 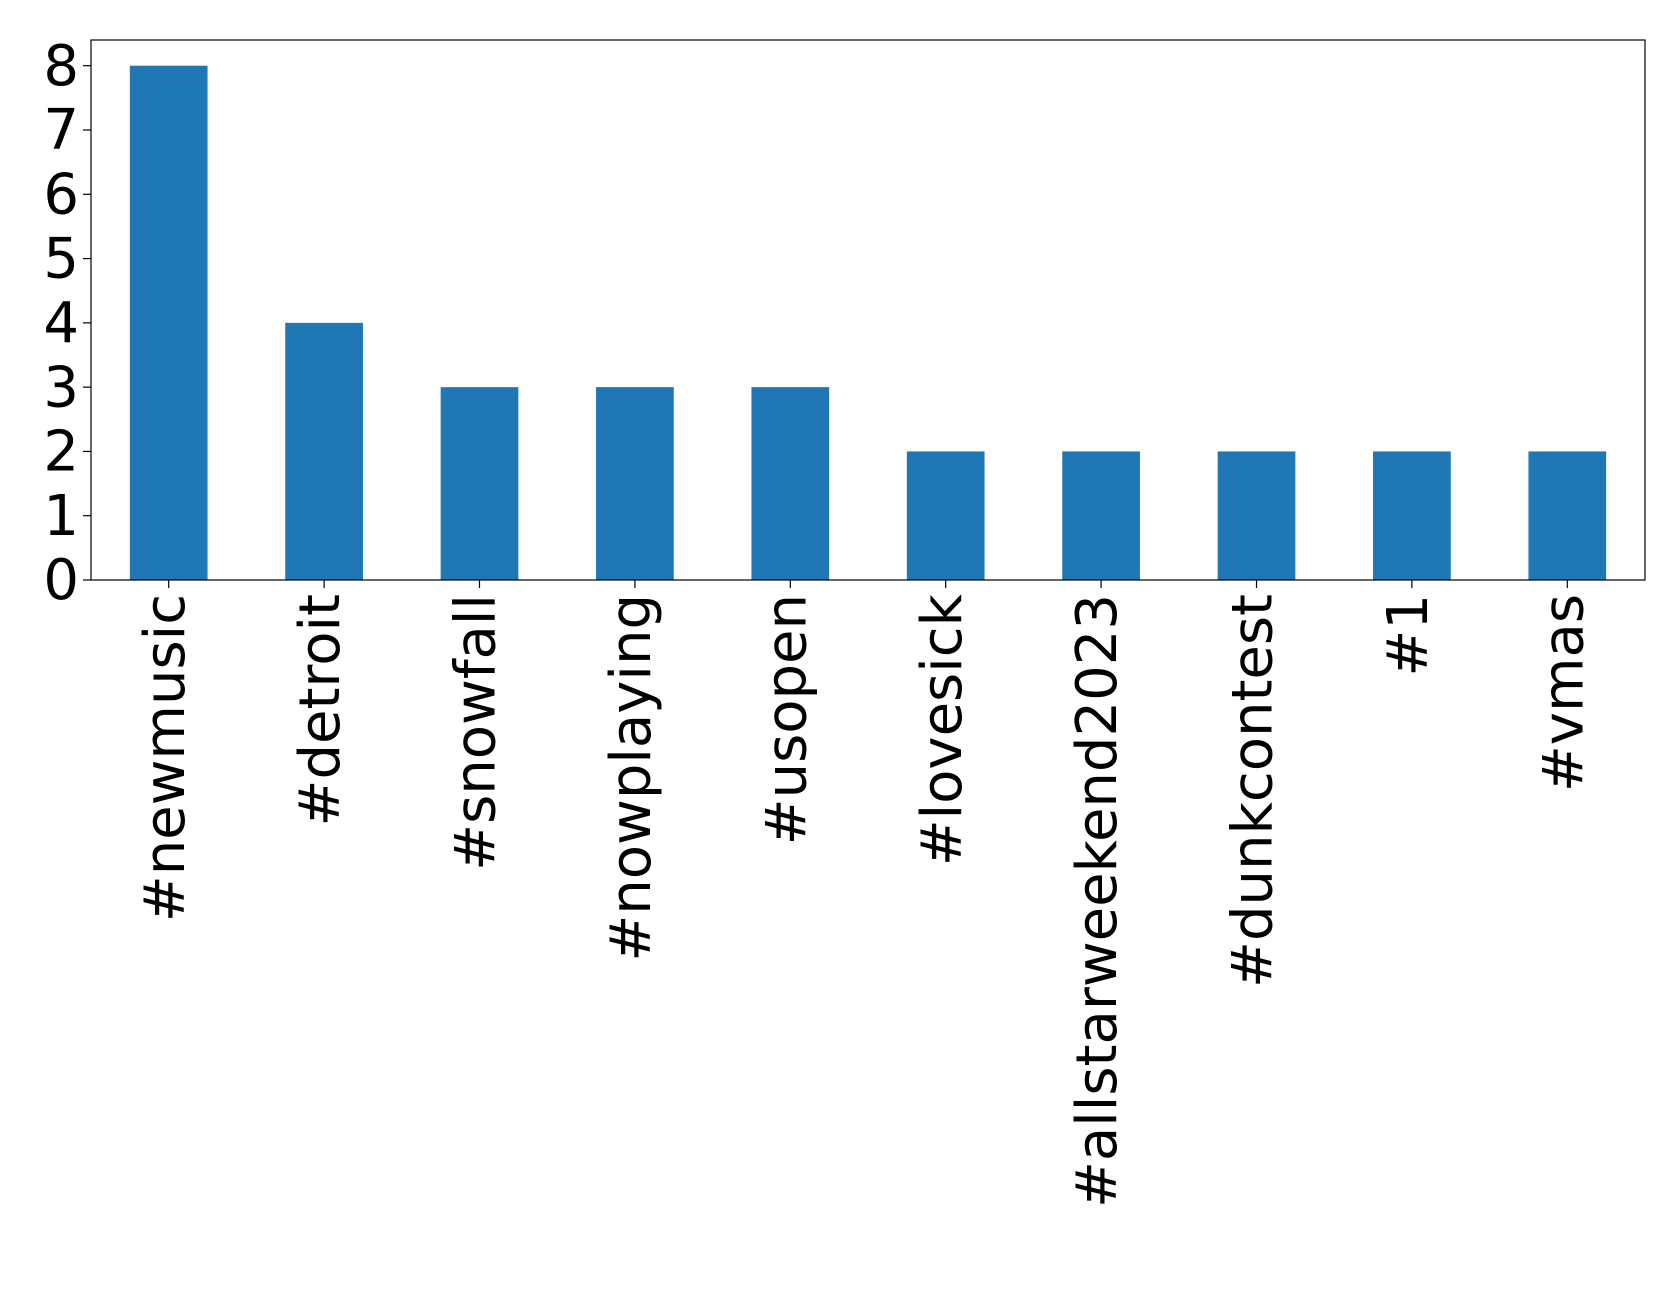 I want to click on x-tick-label: #usopen, so click(x=786, y=719).